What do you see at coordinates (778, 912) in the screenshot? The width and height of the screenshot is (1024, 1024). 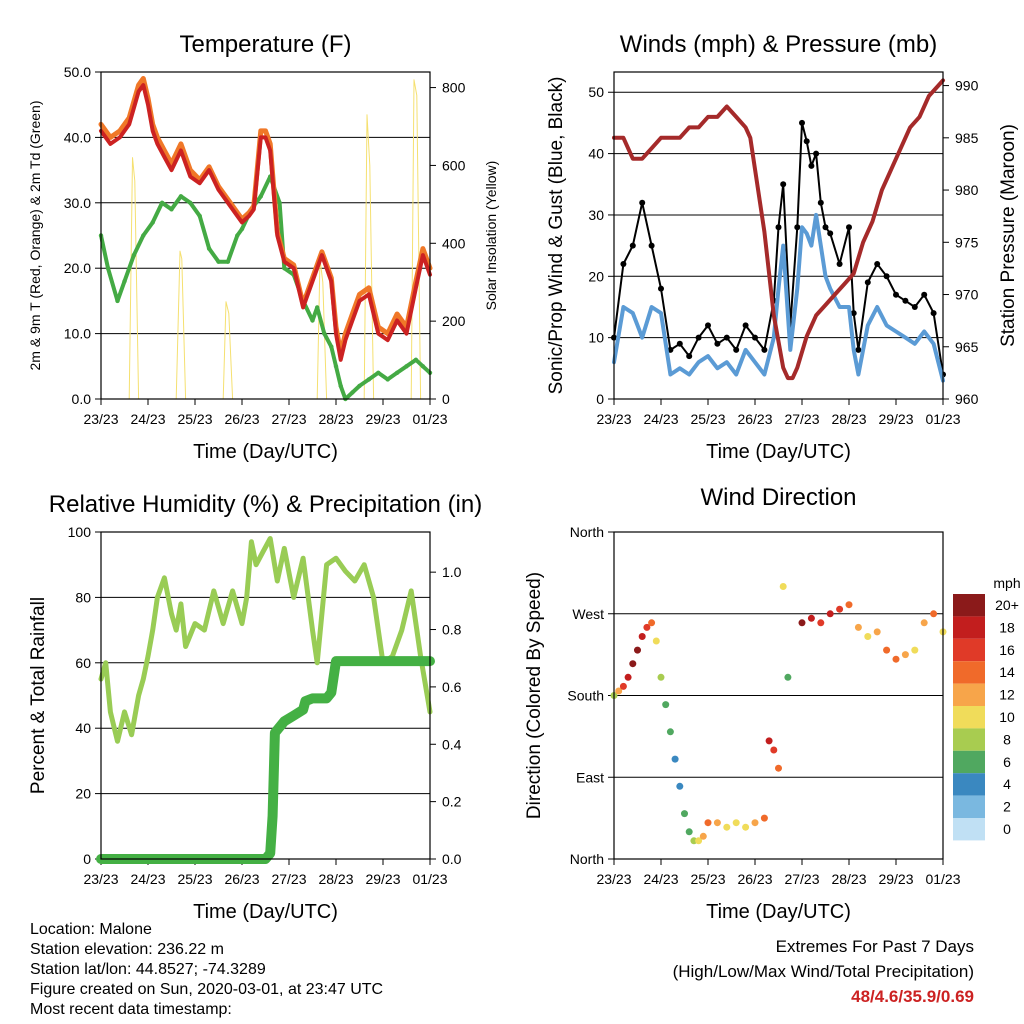 I see `x-axis-label: Time (Day/UTC)` at bounding box center [778, 912].